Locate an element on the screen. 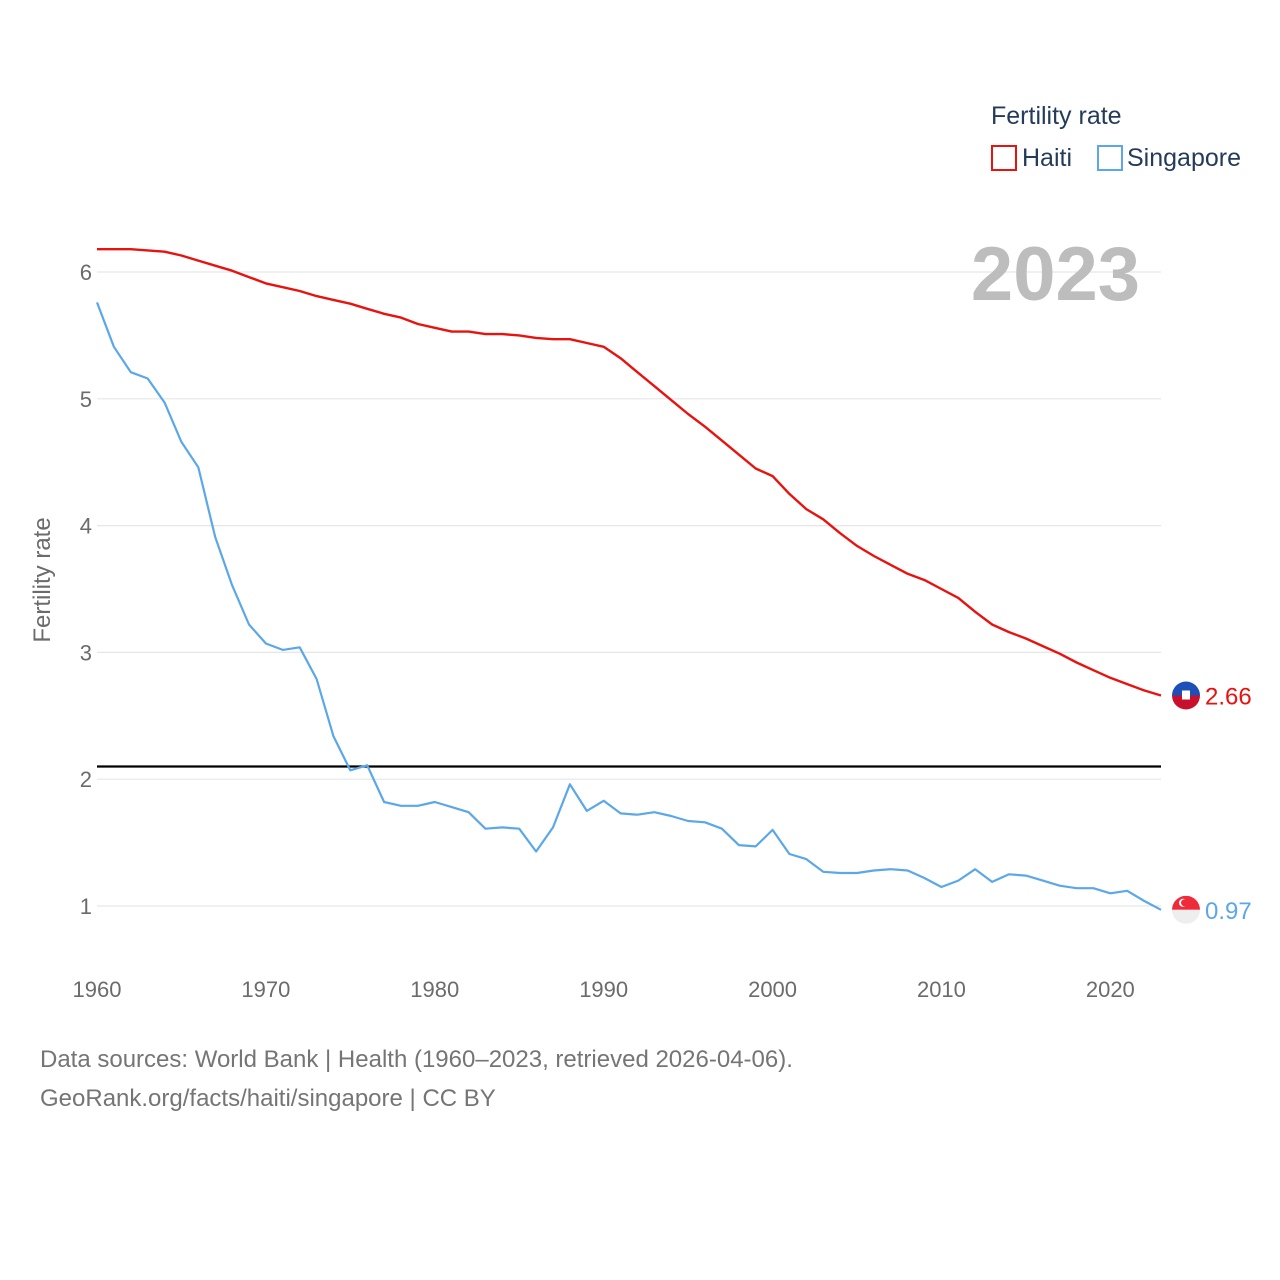 The width and height of the screenshot is (1280, 1280). end-label-singapore: 0.97 is located at coordinates (1228, 911).